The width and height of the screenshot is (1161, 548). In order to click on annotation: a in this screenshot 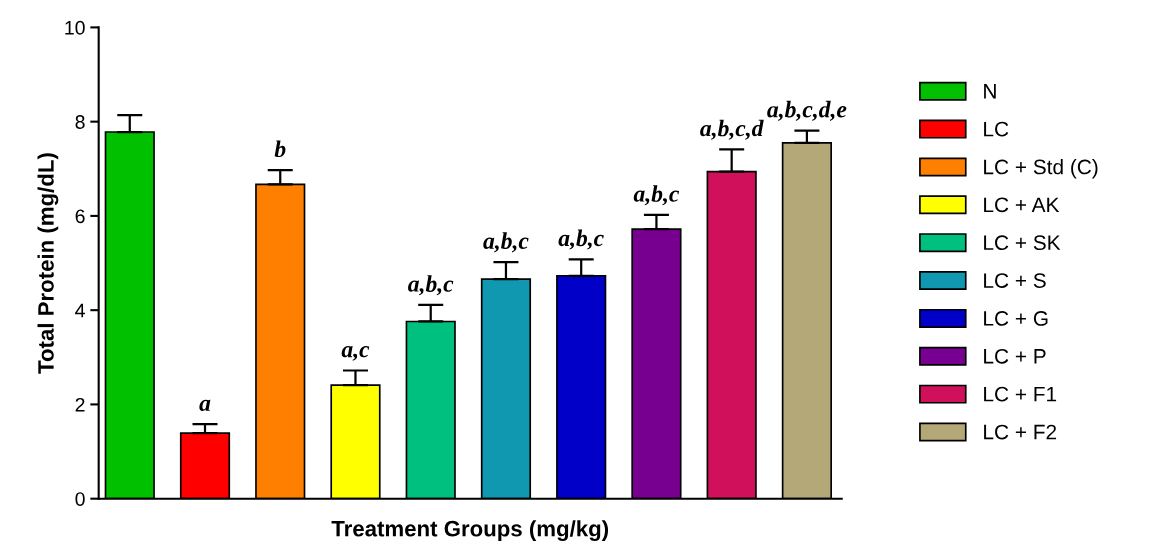, I will do `click(205, 405)`.